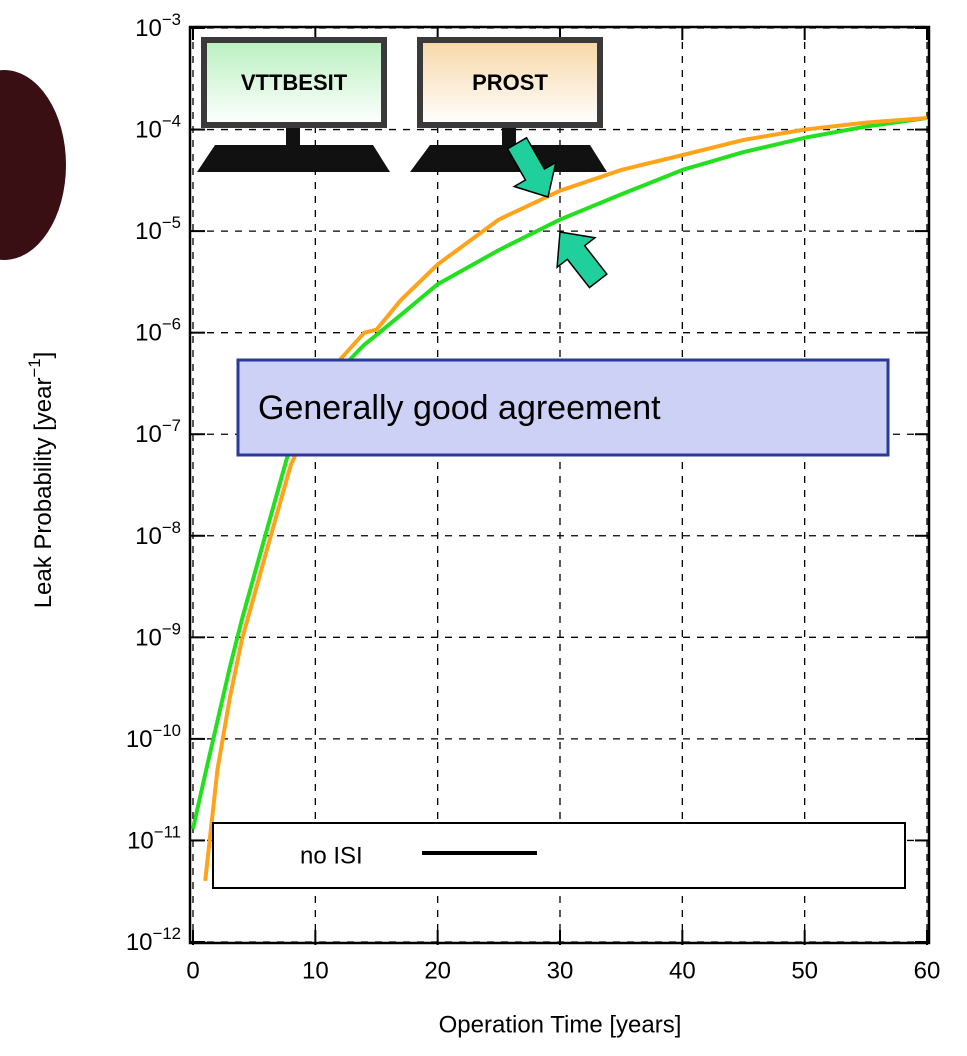  I want to click on x-tick-label: 0, so click(192, 970).